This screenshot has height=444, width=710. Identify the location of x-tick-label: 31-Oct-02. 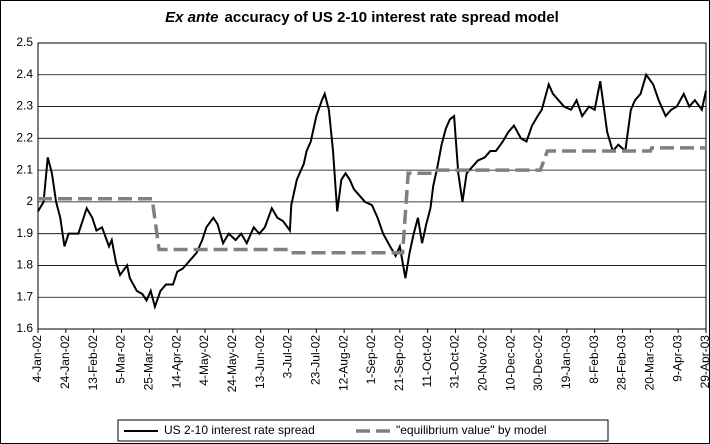
(455, 362).